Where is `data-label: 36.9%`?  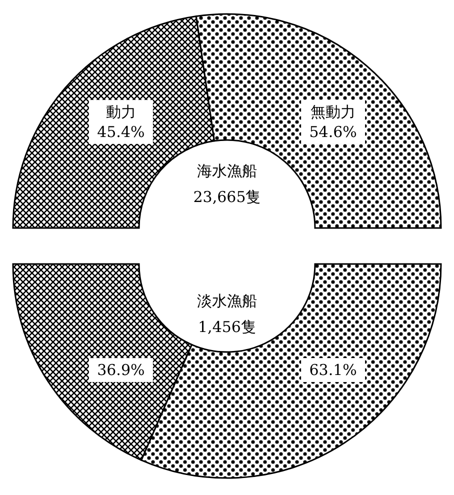
data-label: 36.9% is located at coordinates (121, 370).